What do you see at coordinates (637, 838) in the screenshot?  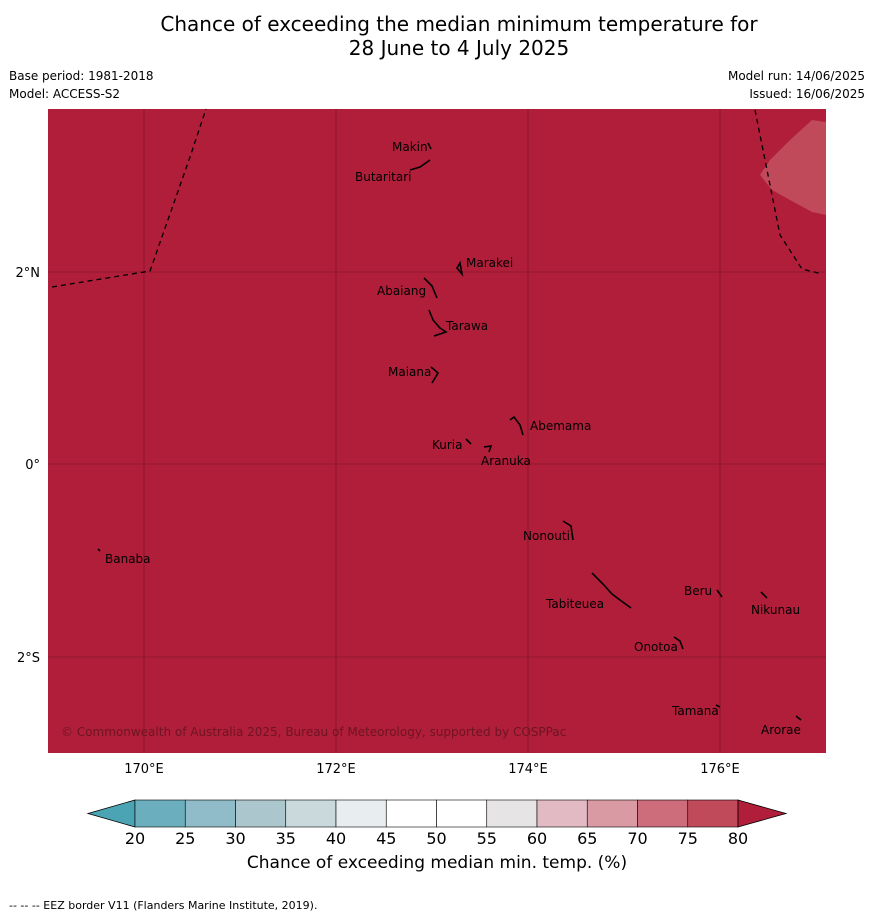 I see `colorbar-tick: 70` at bounding box center [637, 838].